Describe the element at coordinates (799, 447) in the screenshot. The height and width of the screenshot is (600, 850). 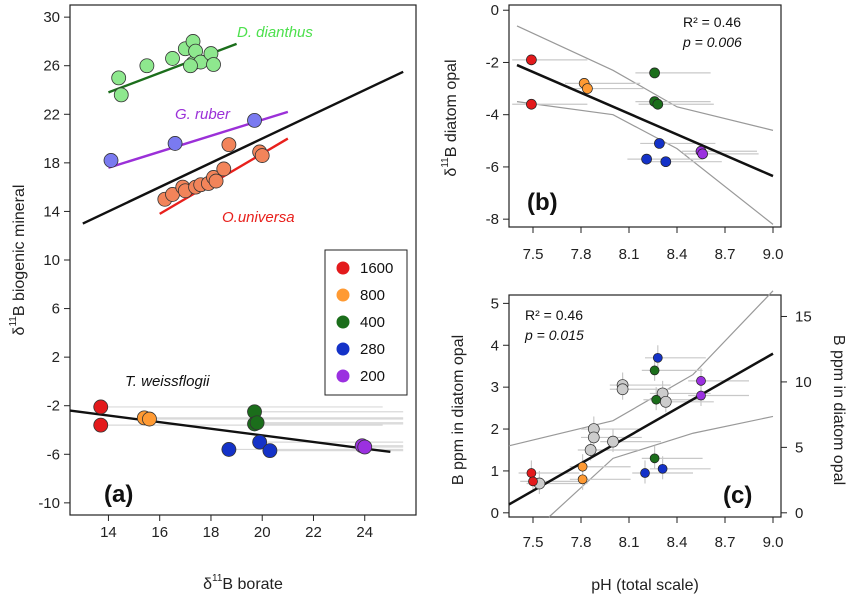
I see `y-tick-label-right-c: 5` at that location.